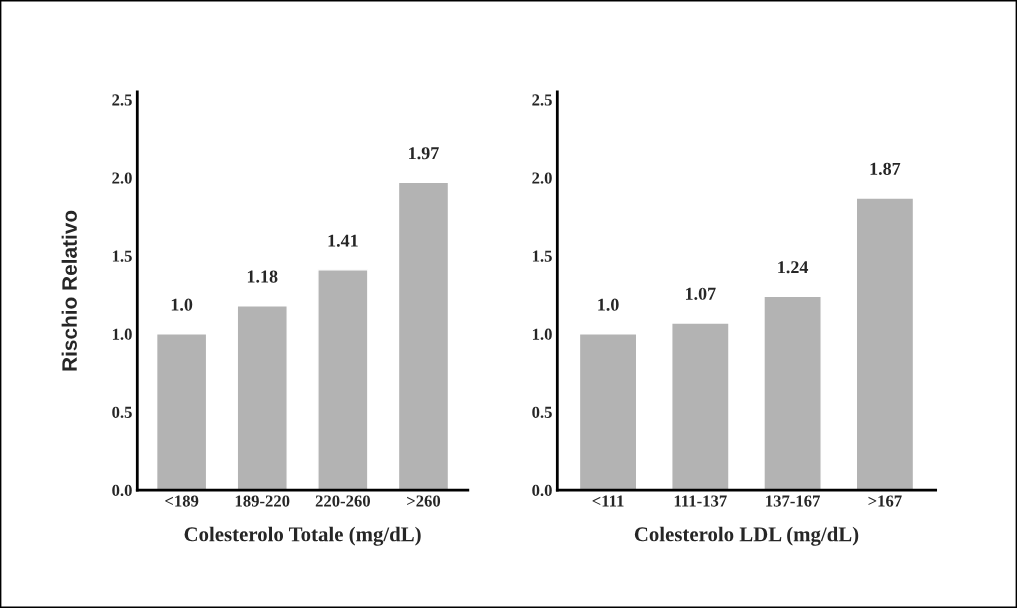  Describe the element at coordinates (700, 293) in the screenshot. I see `data-label: 1.07` at that location.